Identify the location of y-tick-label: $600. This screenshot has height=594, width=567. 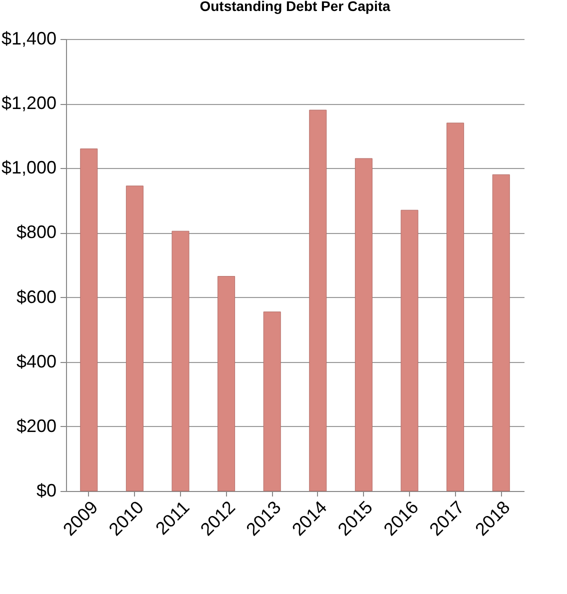
(36, 296).